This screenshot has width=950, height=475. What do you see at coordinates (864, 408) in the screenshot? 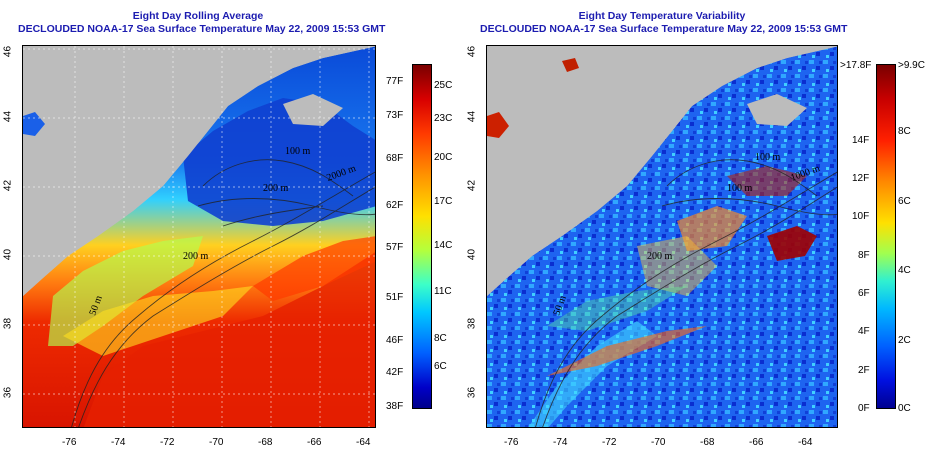
I see `colorbar-f-label: 0F` at bounding box center [864, 408].